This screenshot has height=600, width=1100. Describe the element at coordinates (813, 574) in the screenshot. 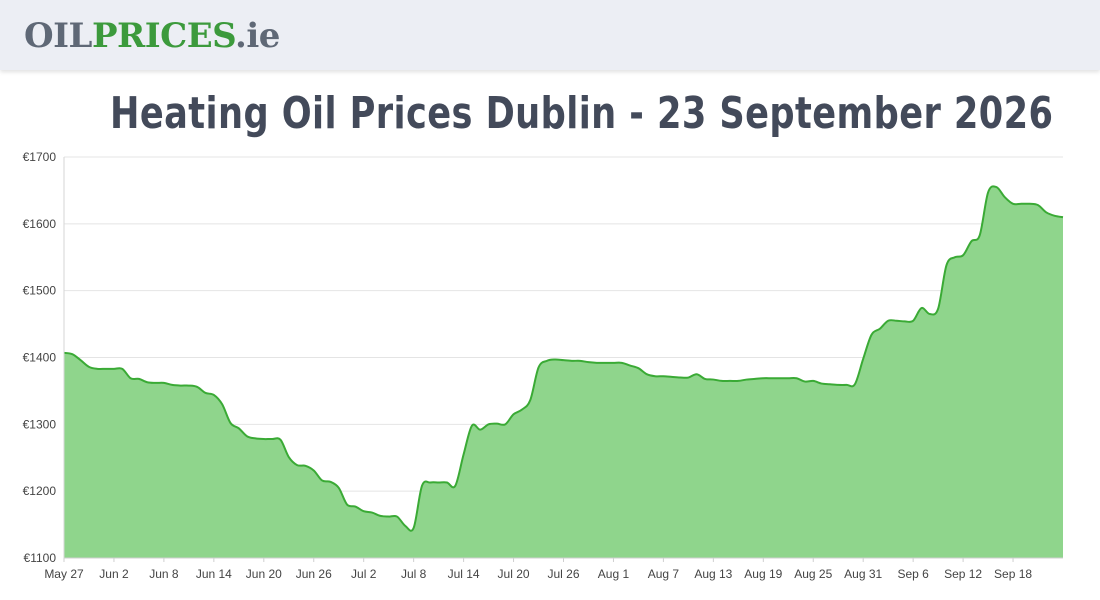

I see `x-tick-label: Aug 25` at that location.